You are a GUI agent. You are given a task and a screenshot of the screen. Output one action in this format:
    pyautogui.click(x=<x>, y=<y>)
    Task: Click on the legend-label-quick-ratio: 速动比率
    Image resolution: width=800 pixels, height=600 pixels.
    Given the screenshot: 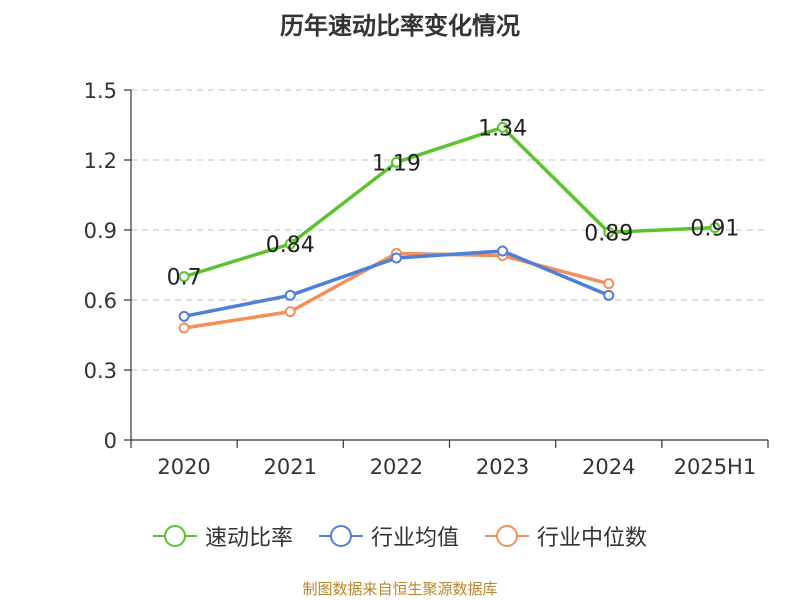 What is the action you would take?
    pyautogui.click(x=248, y=538)
    